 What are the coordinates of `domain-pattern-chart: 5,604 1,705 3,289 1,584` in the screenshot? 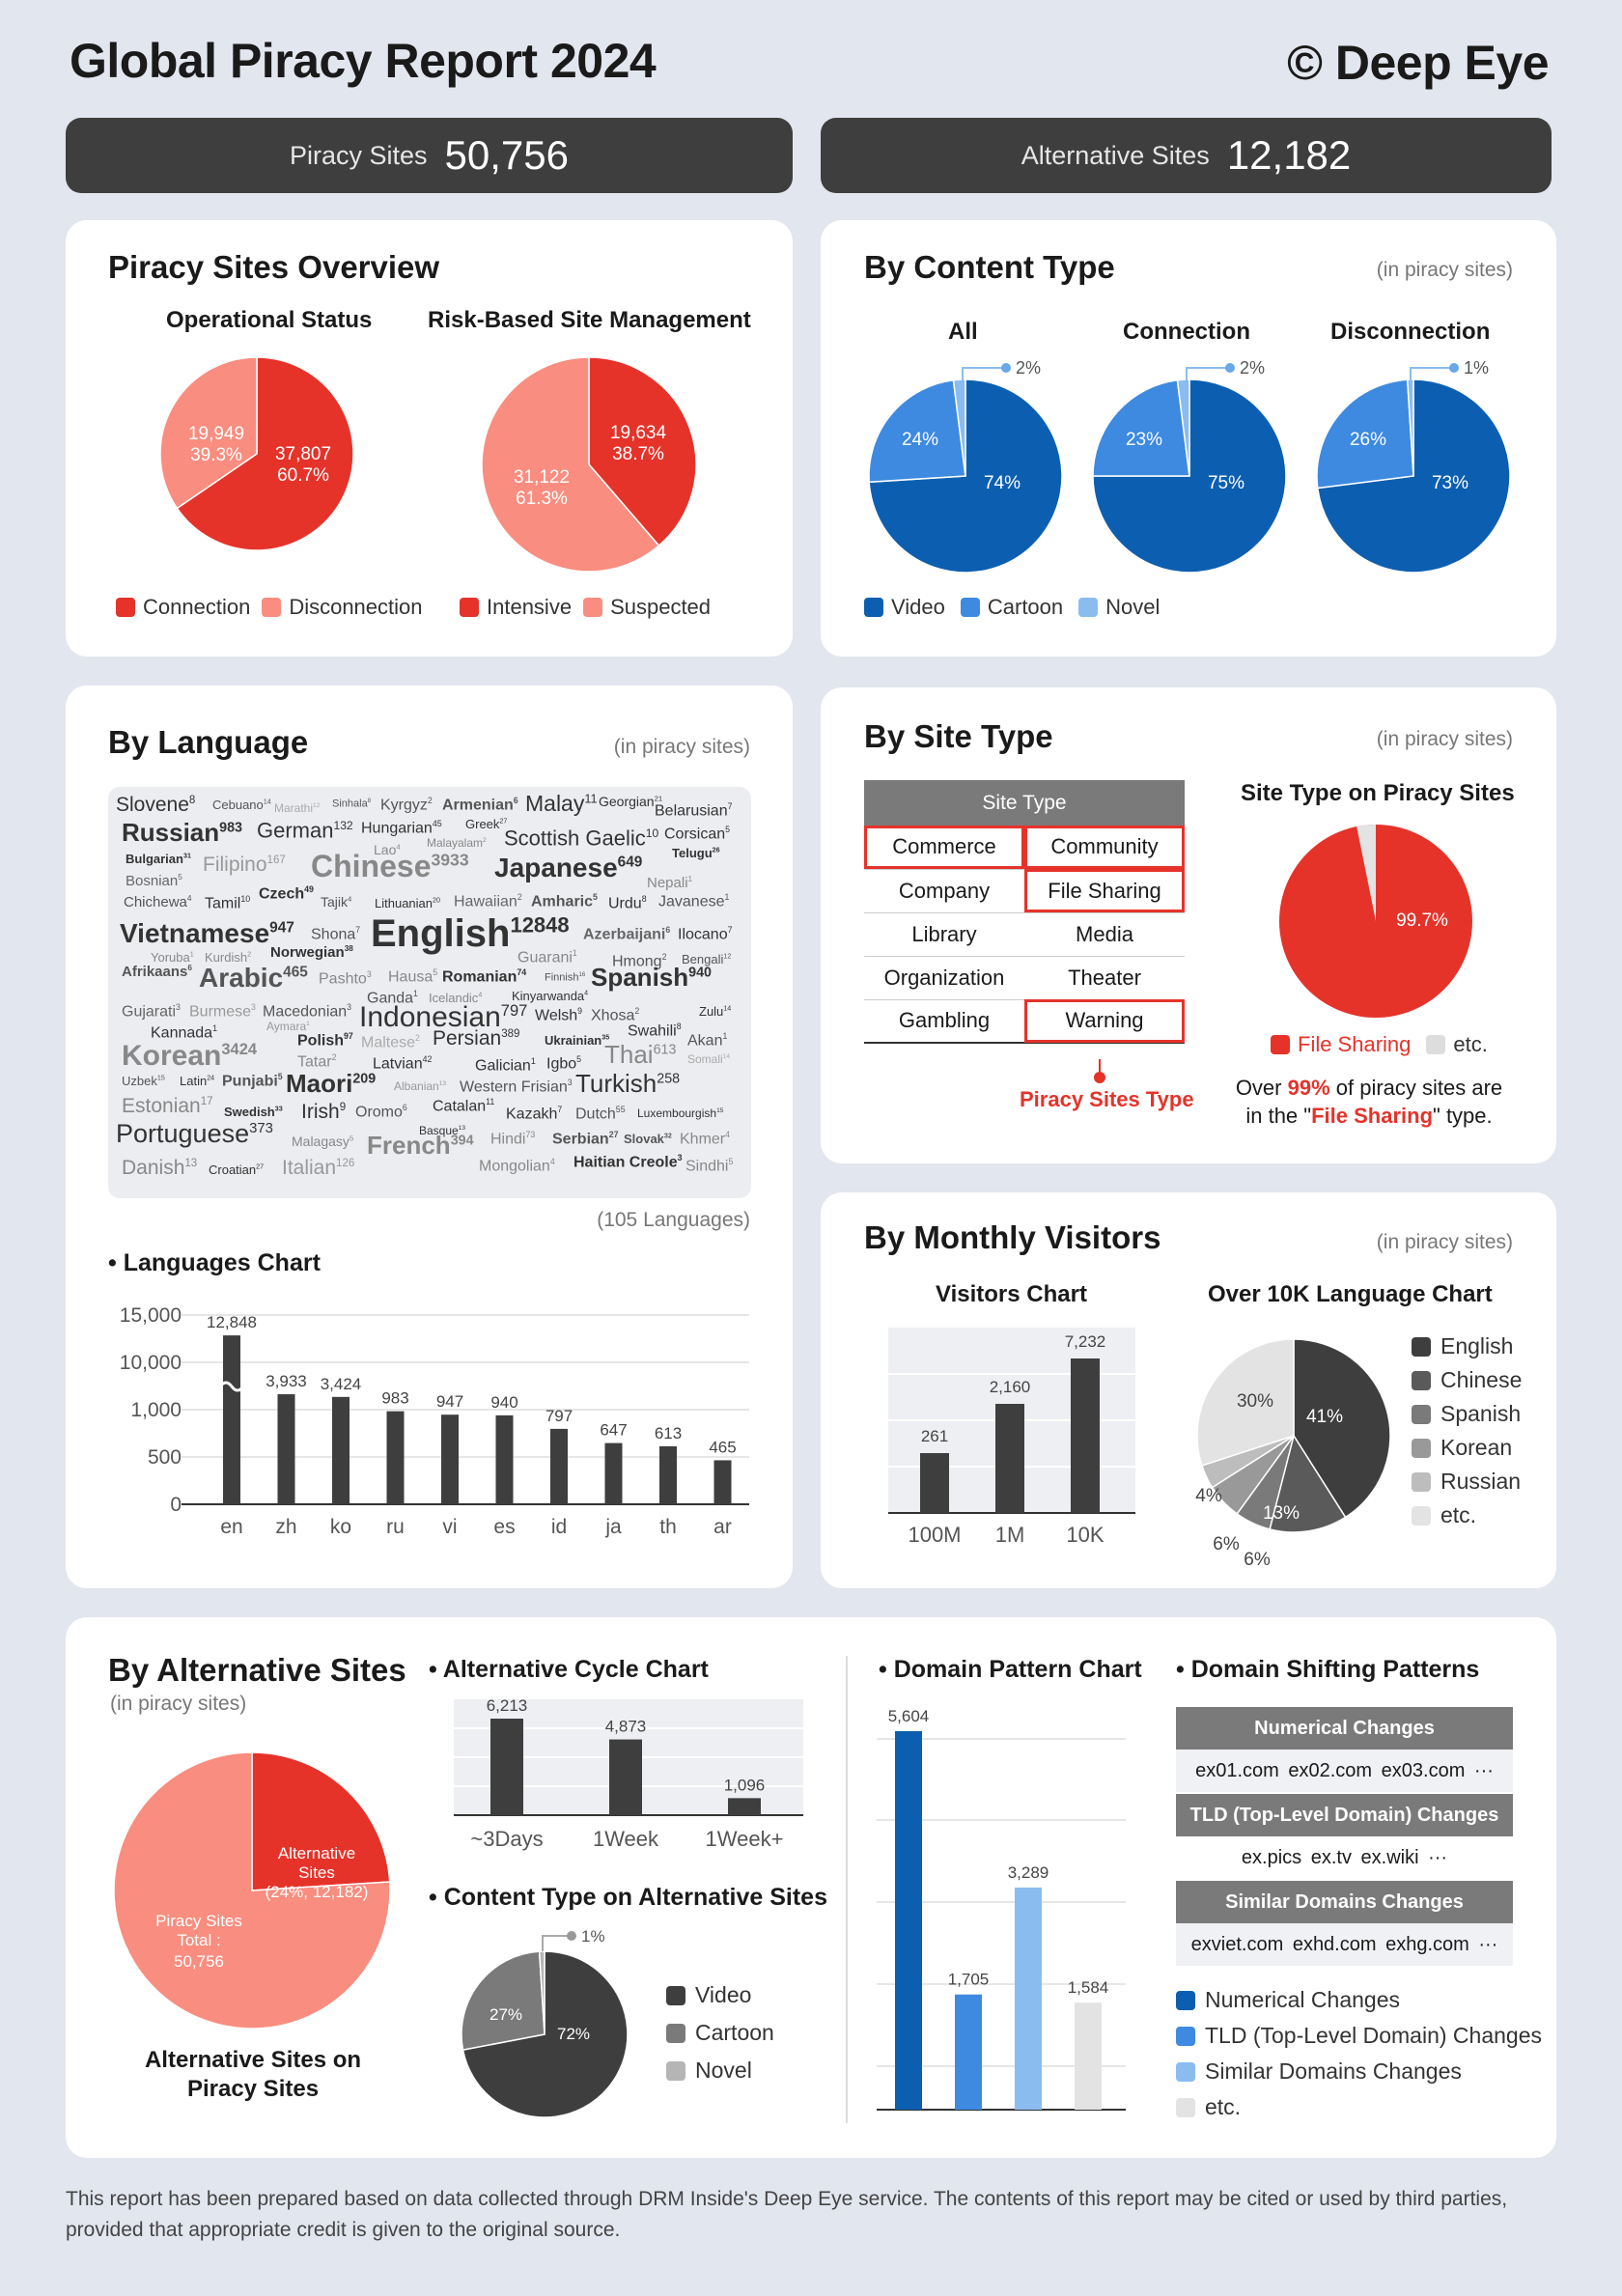 It's located at (1002, 1909).